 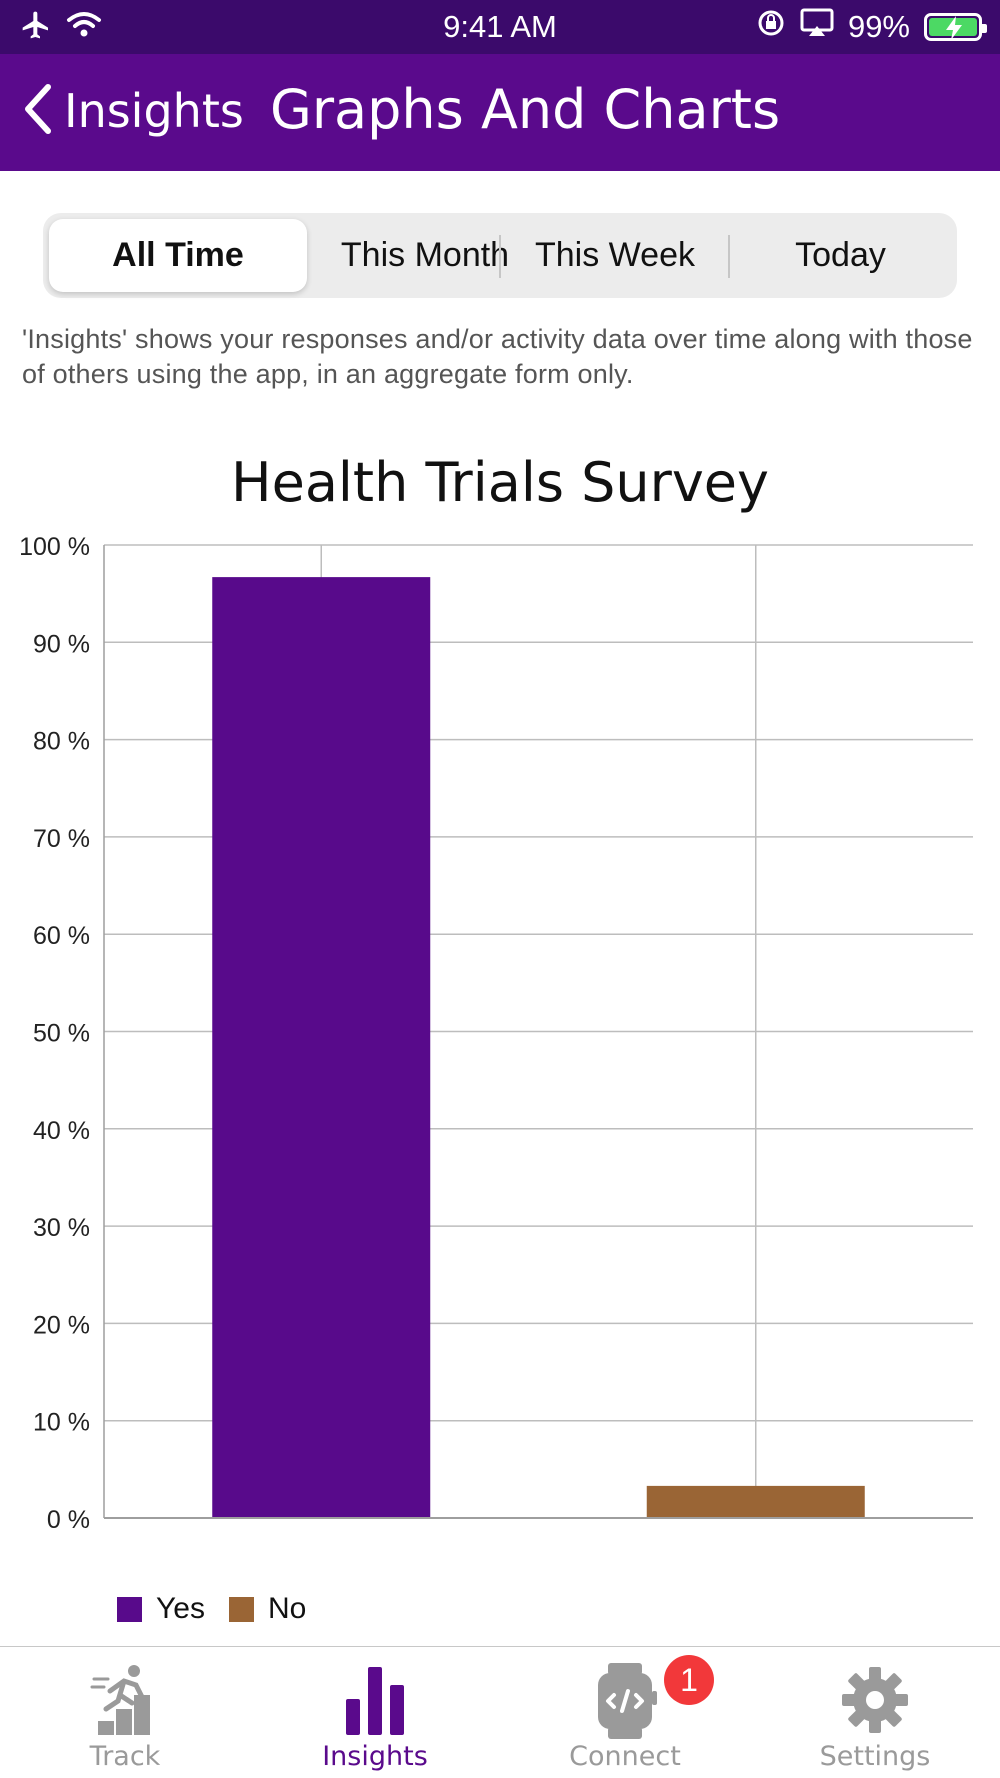 I want to click on chevron-left-icon, so click(x=37, y=111).